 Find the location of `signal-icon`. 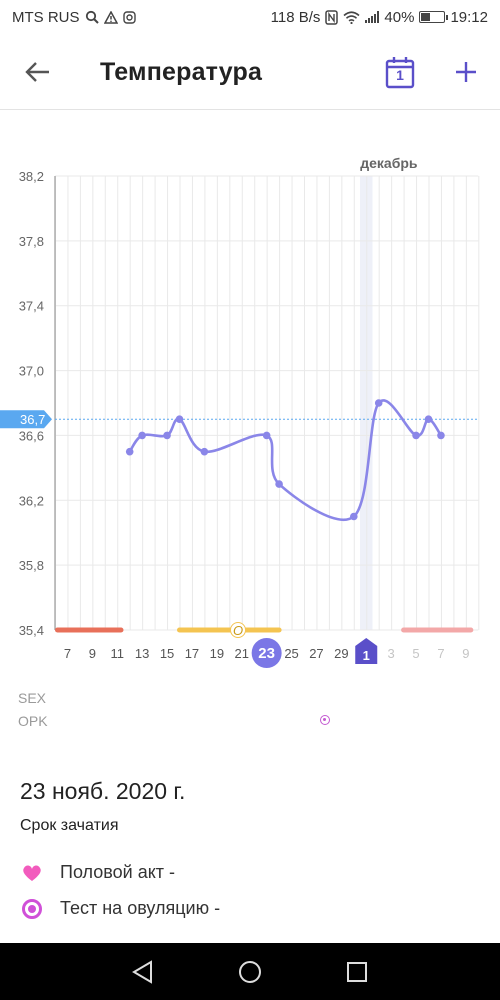

signal-icon is located at coordinates (372, 17).